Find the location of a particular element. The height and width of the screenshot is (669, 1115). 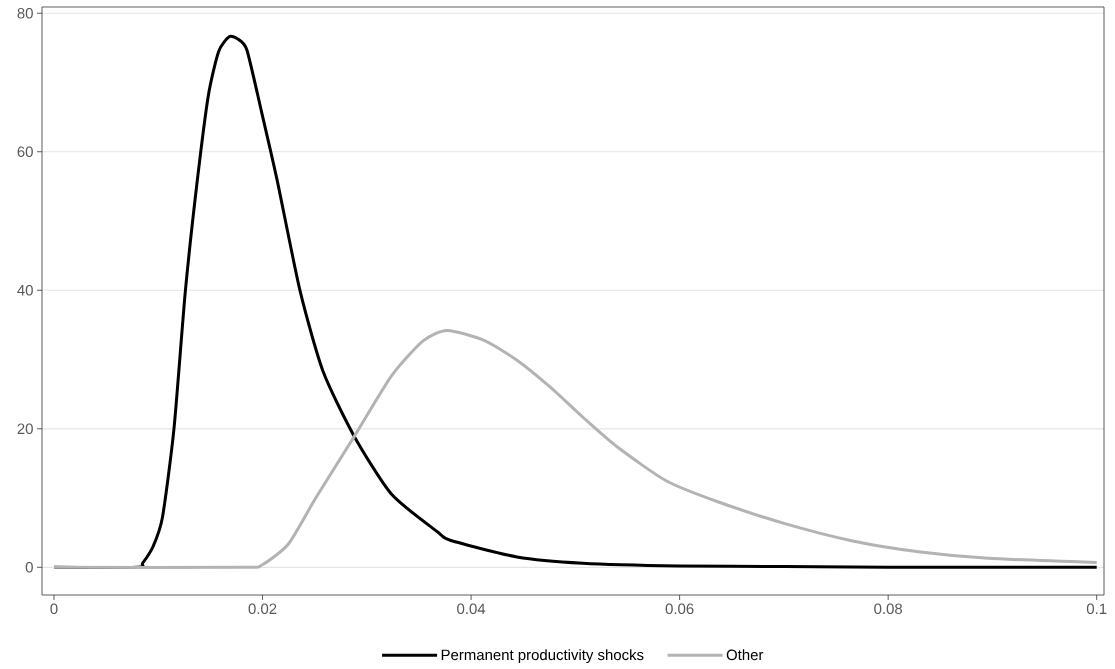

y-tick-label: 60 is located at coordinates (25, 152).